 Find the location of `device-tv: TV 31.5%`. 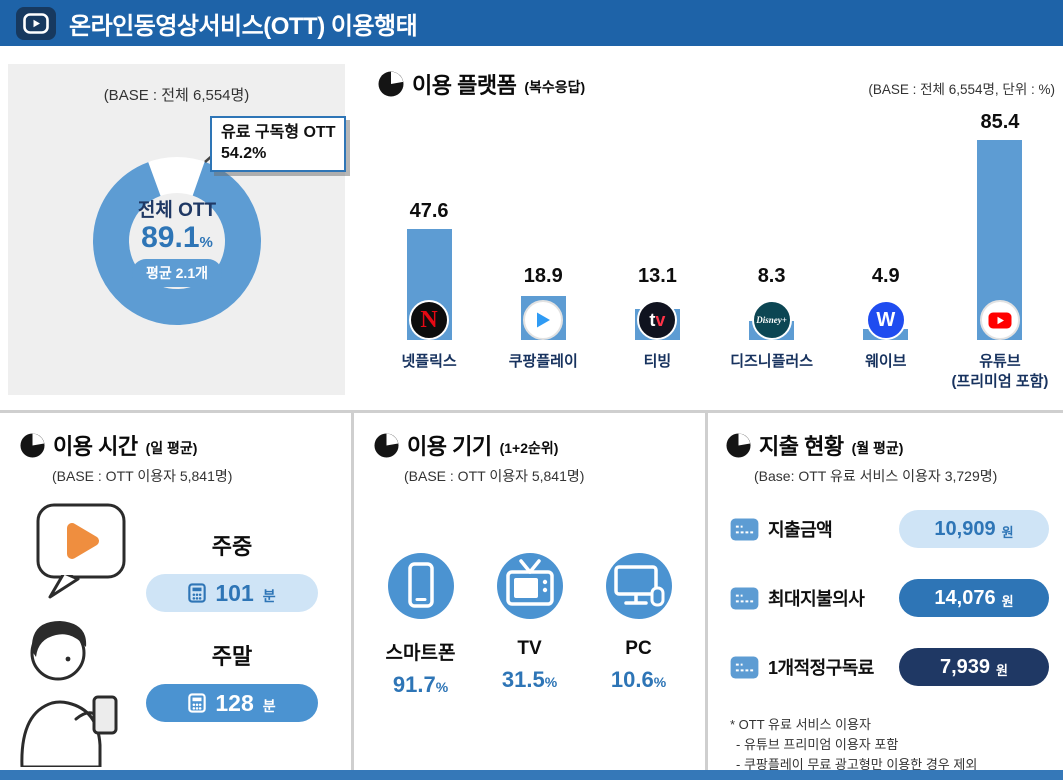

device-tv: TV 31.5% is located at coordinates (529, 625).